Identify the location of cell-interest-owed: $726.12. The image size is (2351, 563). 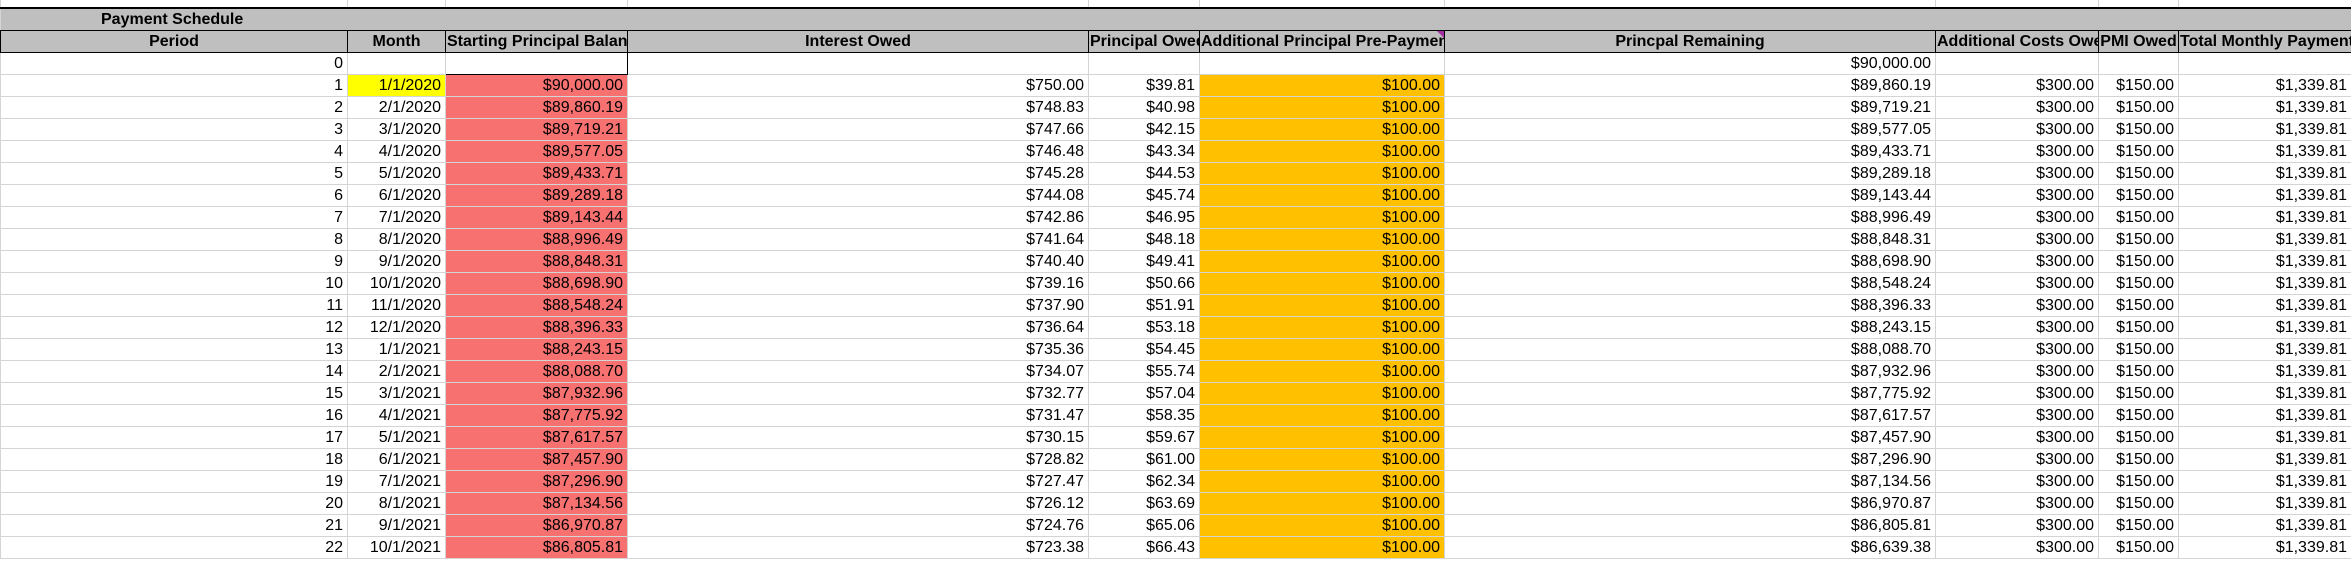
(858, 503).